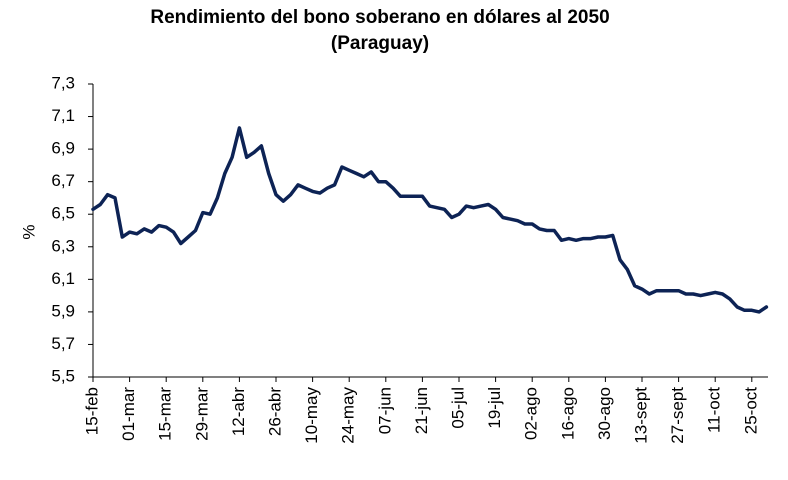 The image size is (788, 480). What do you see at coordinates (63, 310) in the screenshot?
I see `y-tick-label: 5,9` at bounding box center [63, 310].